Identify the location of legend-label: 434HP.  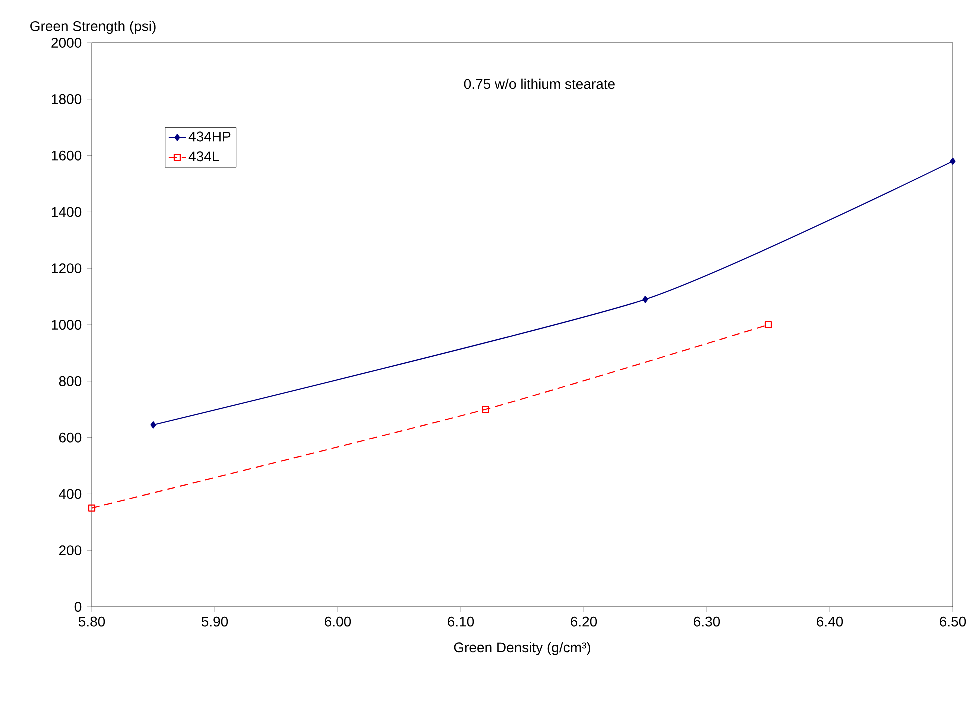
(209, 137).